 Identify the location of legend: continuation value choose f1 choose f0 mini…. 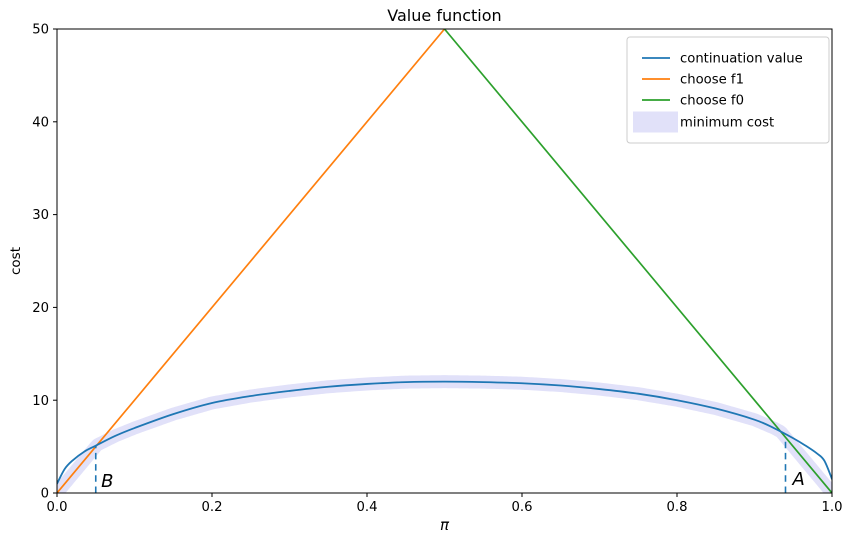
(728, 90).